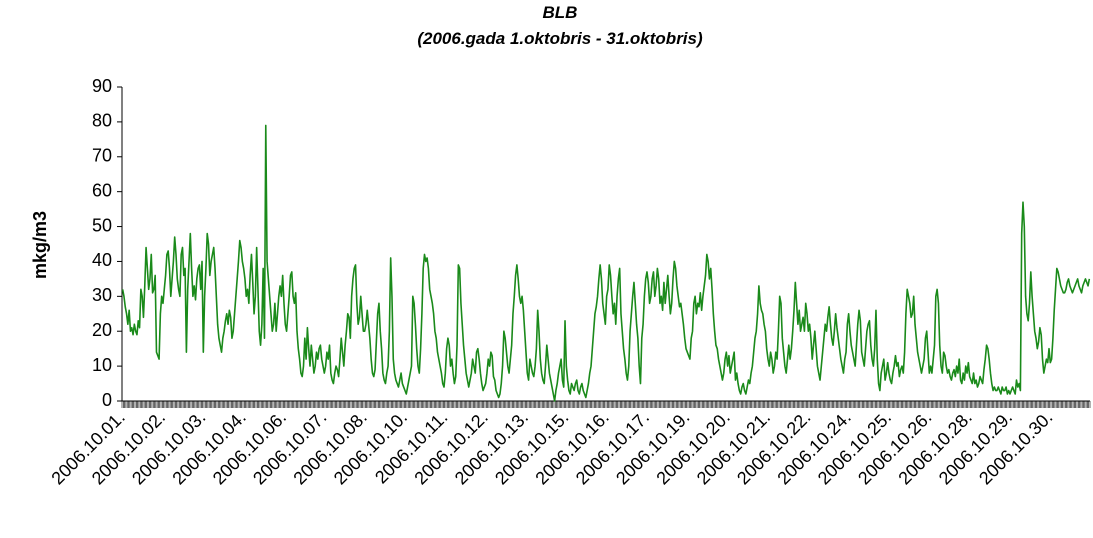  I want to click on x-ticks, so click(606, 404).